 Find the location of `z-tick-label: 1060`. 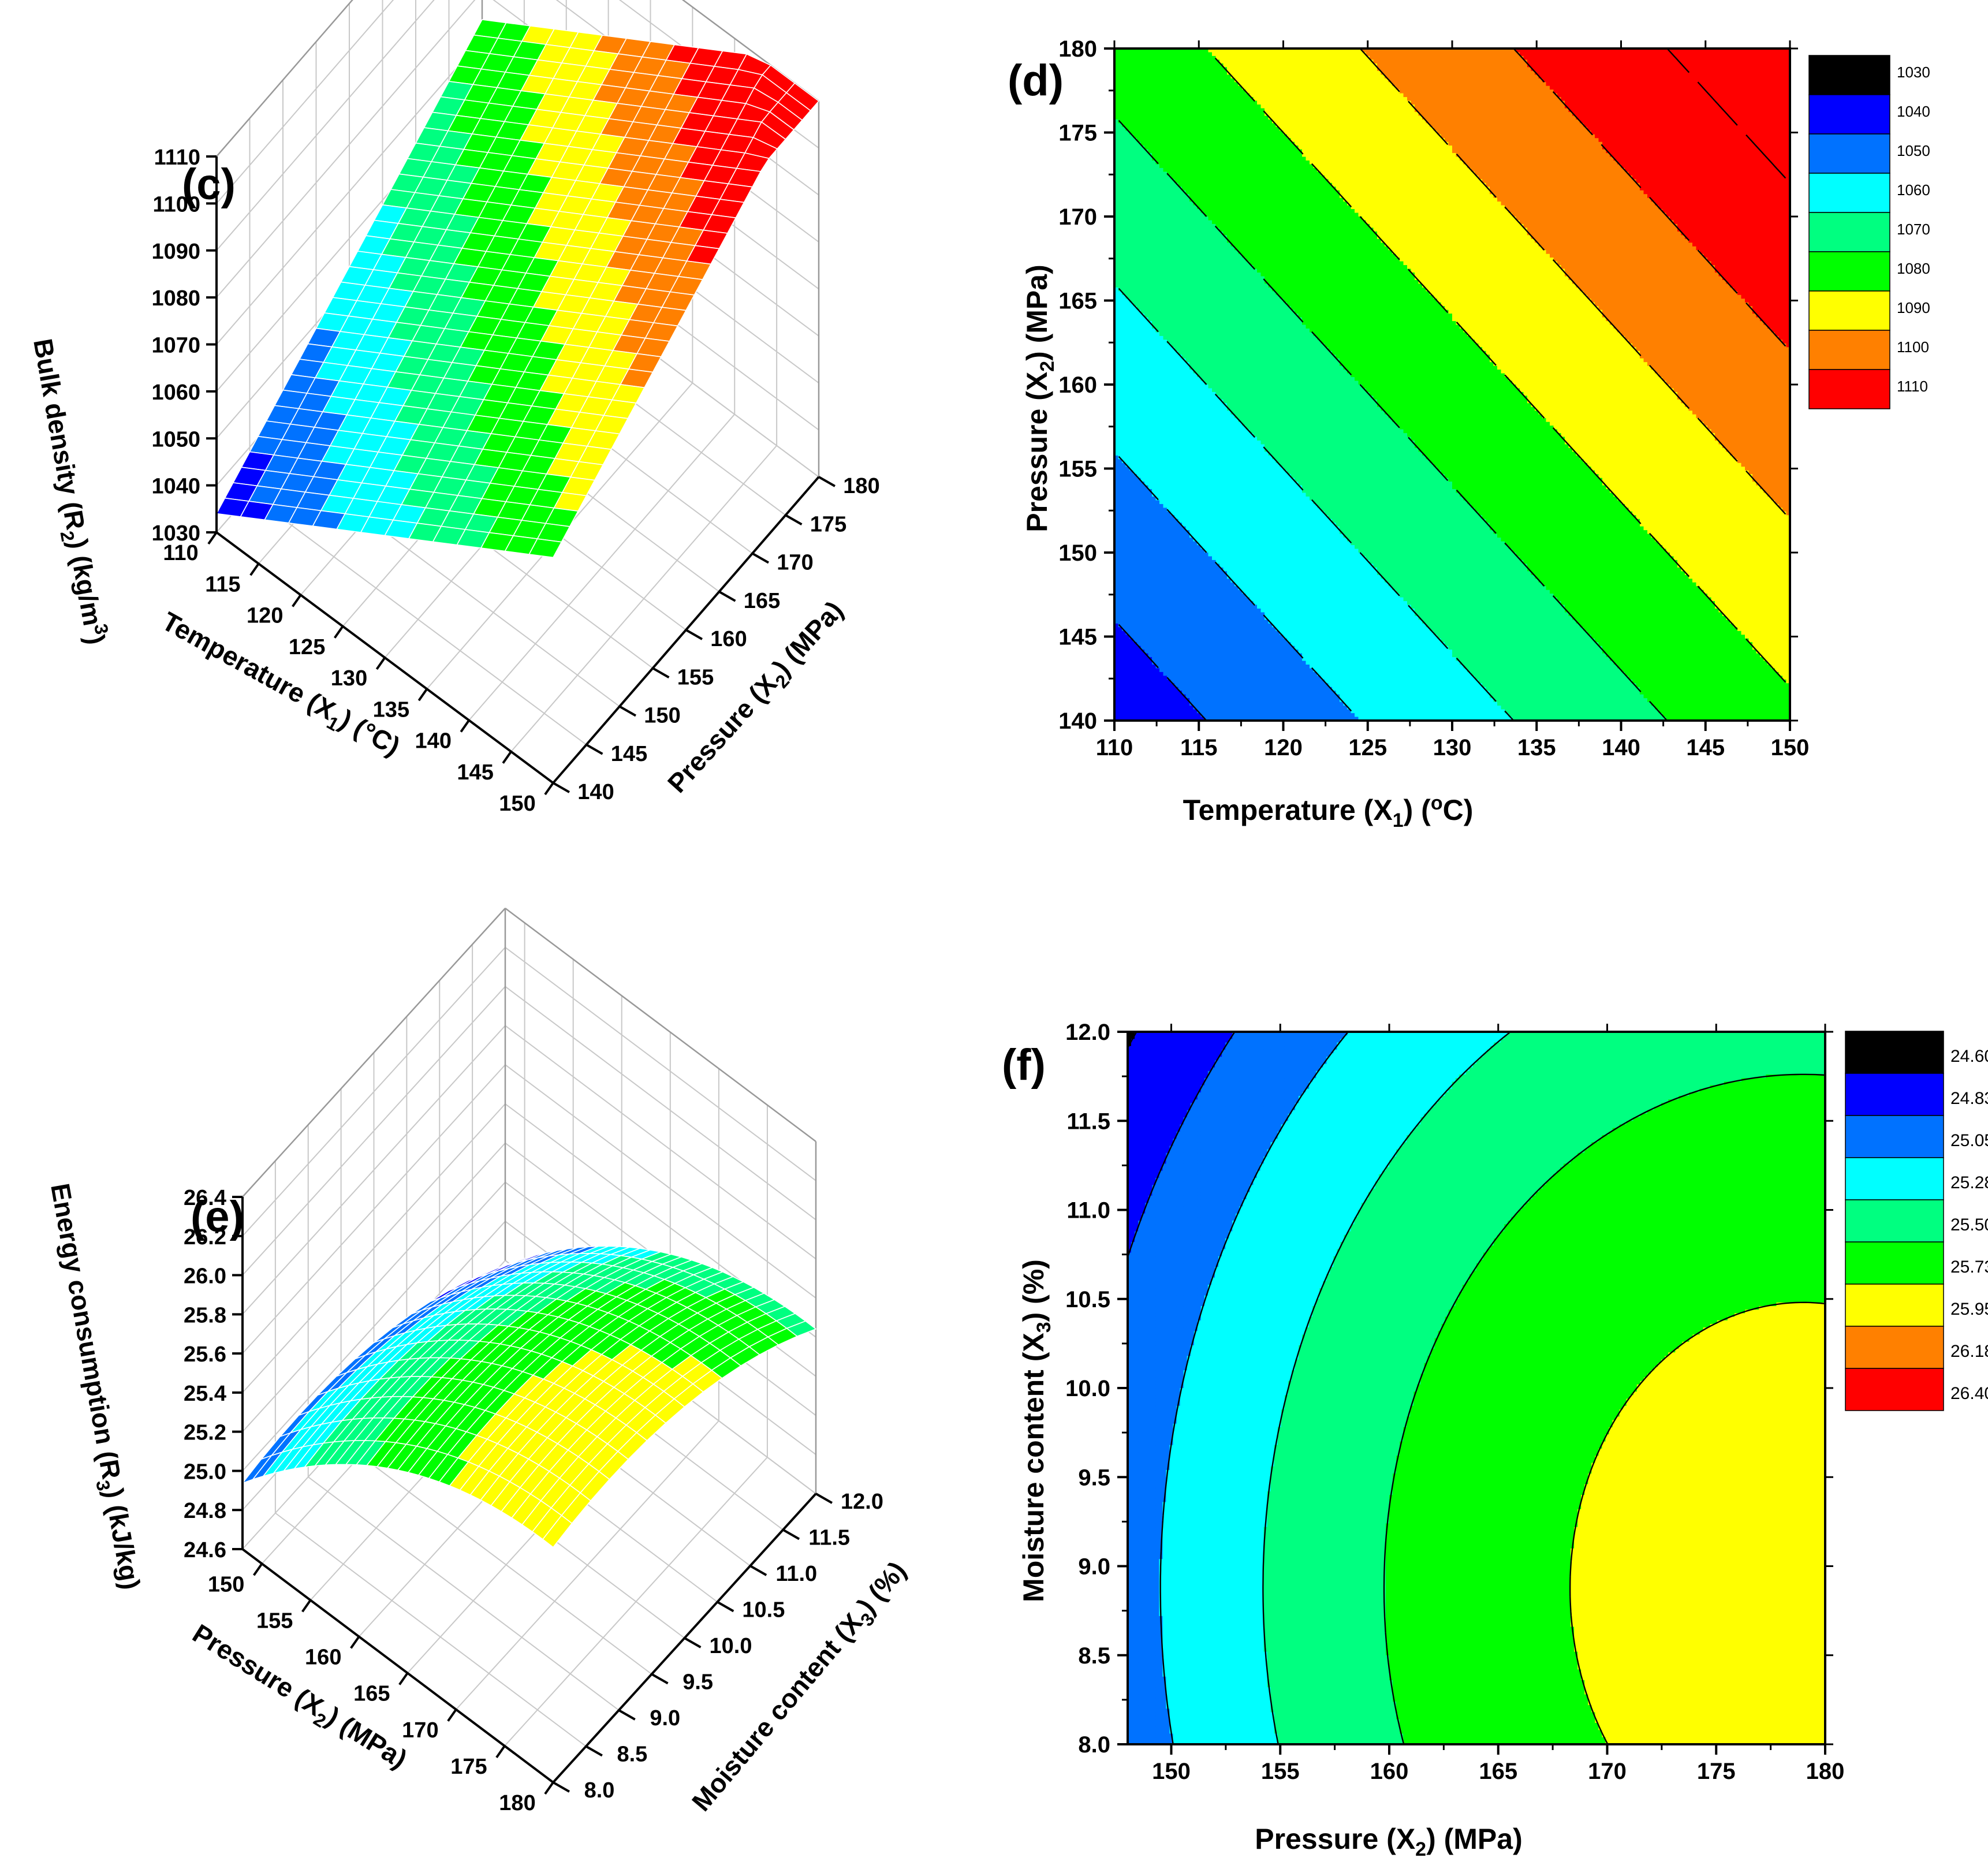

z-tick-label: 1060 is located at coordinates (175, 393).